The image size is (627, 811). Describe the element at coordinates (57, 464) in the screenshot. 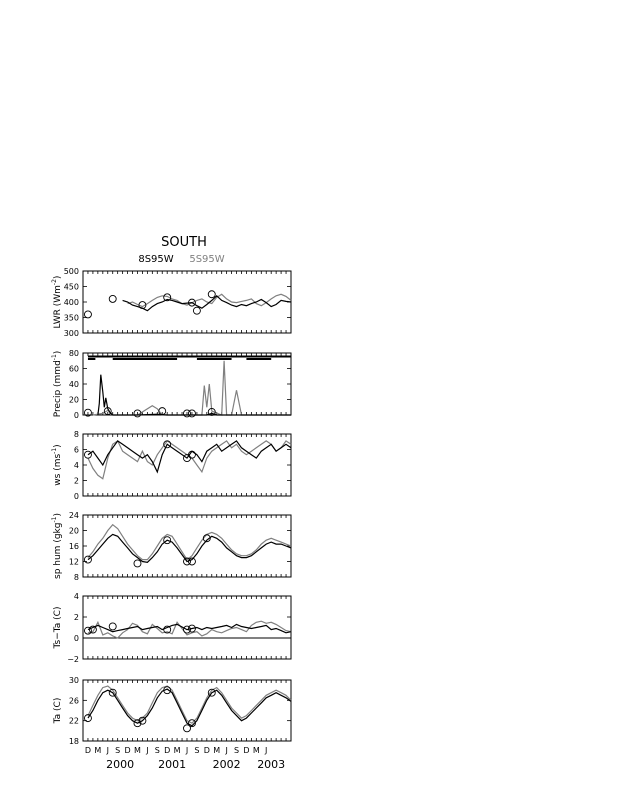

I see `y-axis-label: ws (ms-1)` at that location.